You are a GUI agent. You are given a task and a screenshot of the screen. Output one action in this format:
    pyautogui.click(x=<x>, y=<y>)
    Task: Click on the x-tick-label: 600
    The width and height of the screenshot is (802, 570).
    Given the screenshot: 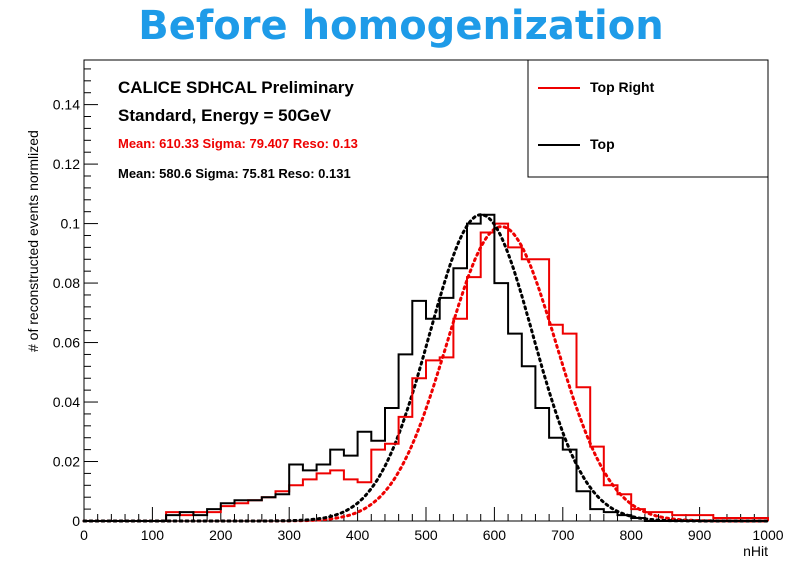 What is the action you would take?
    pyautogui.click(x=495, y=535)
    